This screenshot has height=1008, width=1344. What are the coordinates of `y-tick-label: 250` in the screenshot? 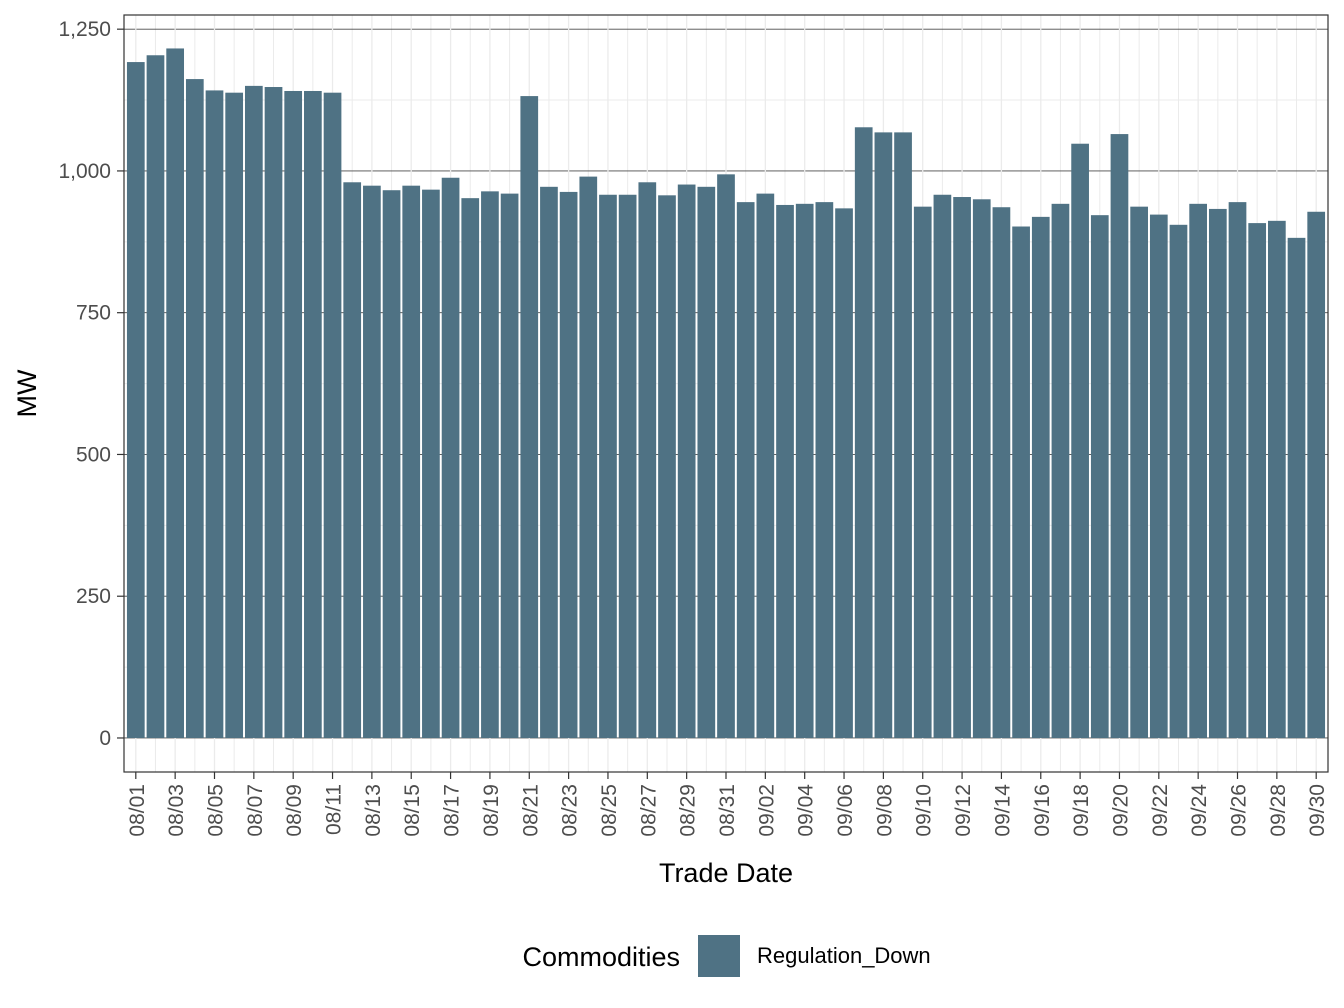 It's located at (93, 596).